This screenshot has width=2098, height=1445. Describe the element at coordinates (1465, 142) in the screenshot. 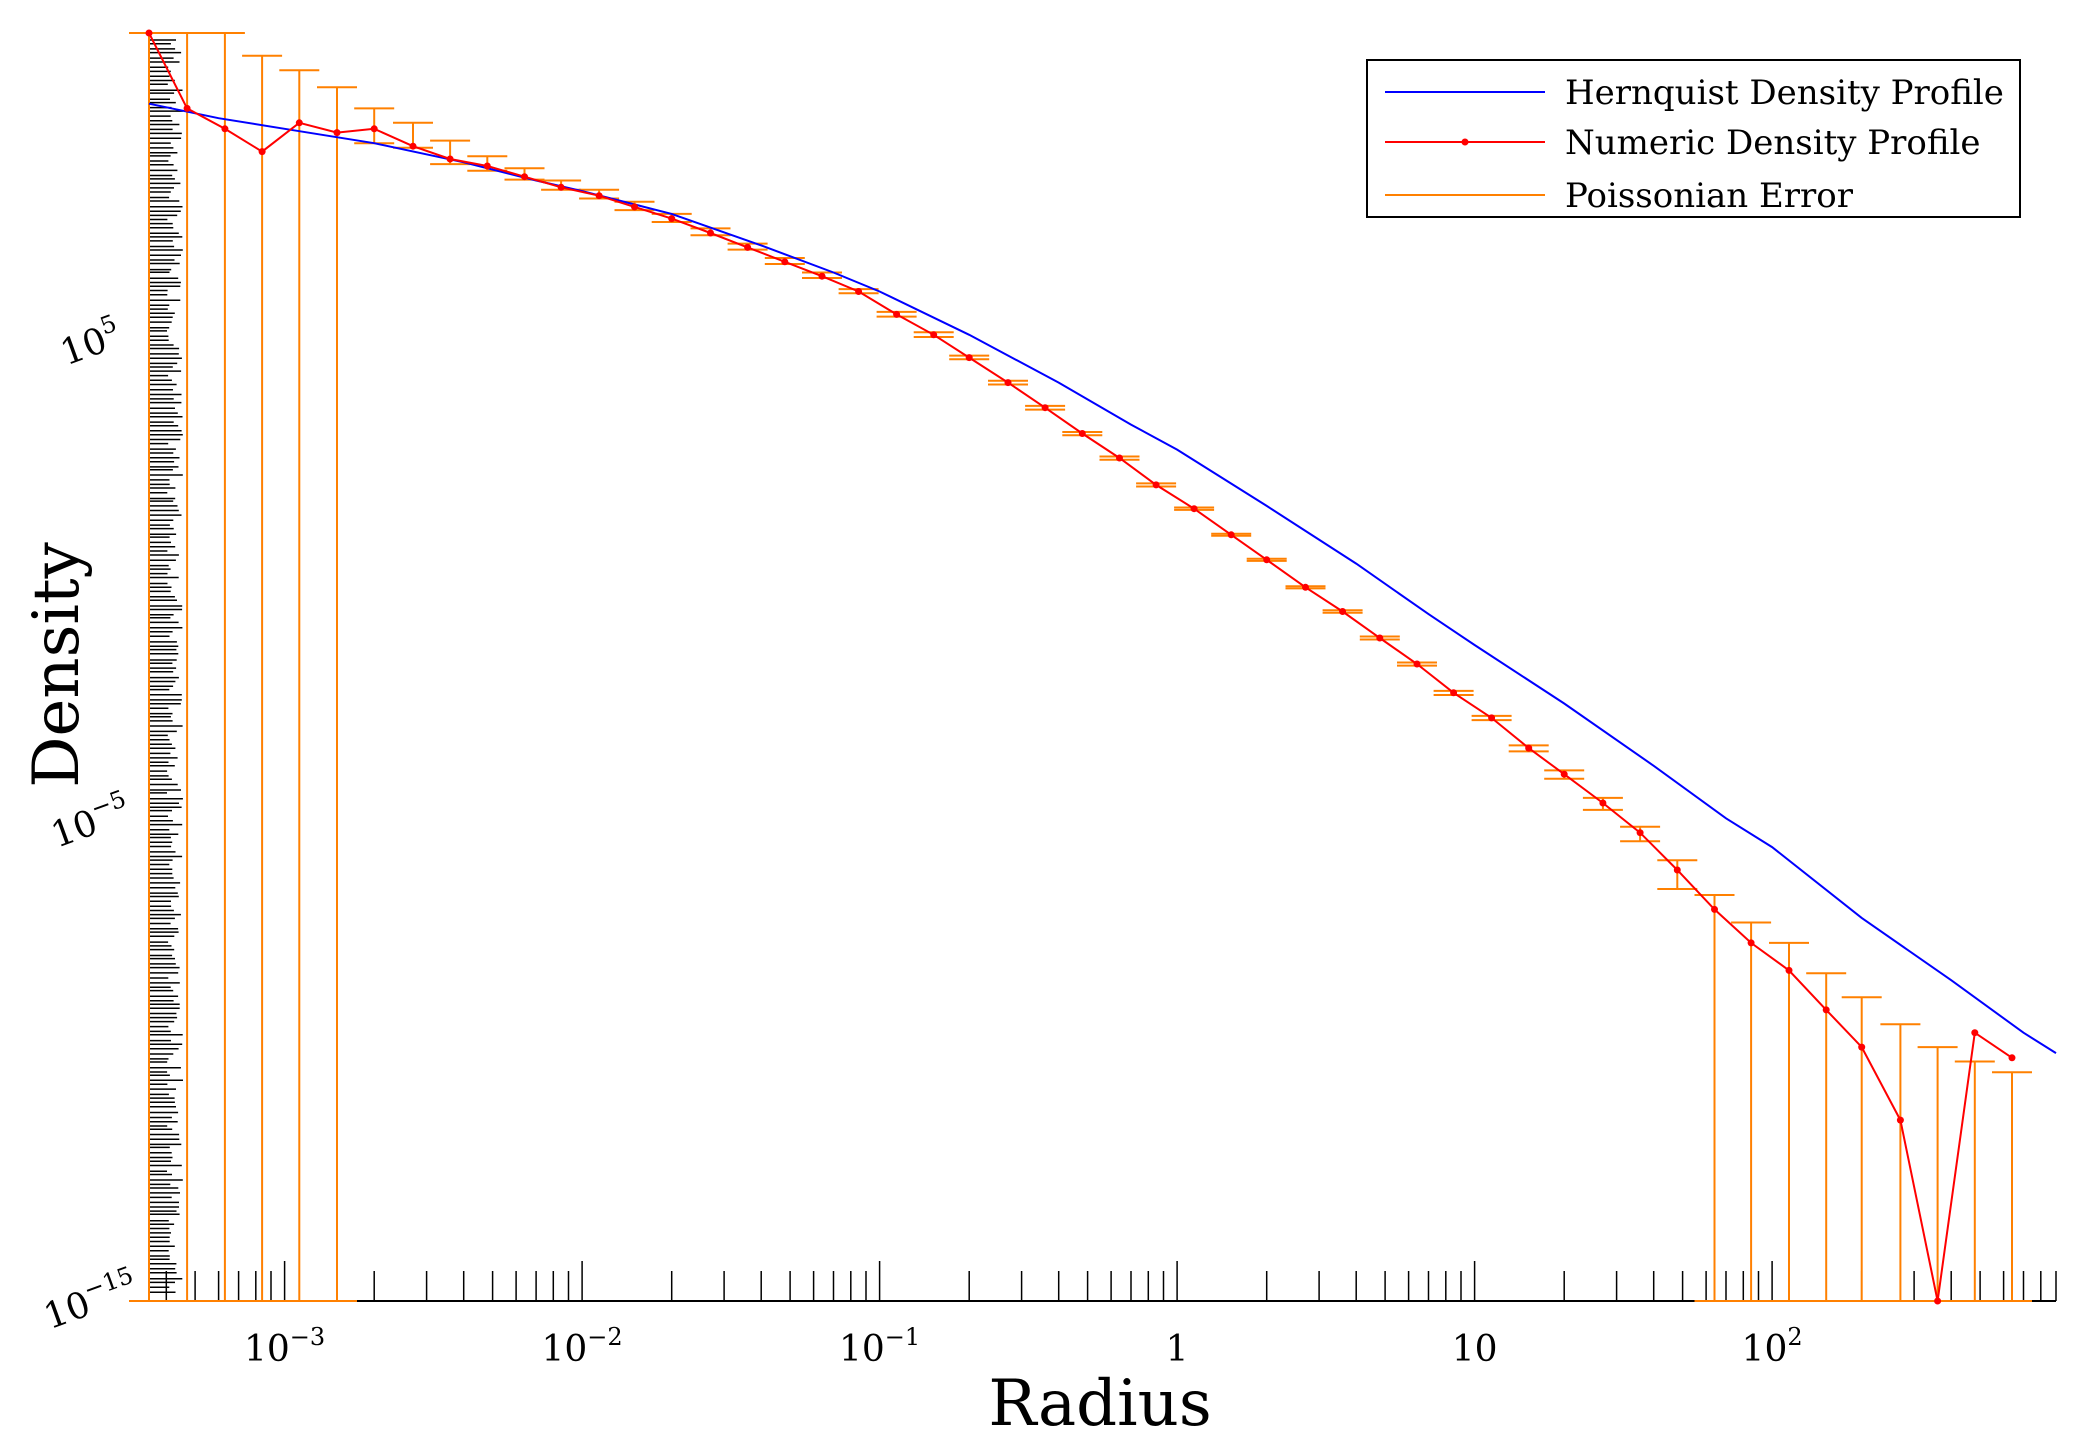

I see `legend-swatch-numeric-marker` at that location.